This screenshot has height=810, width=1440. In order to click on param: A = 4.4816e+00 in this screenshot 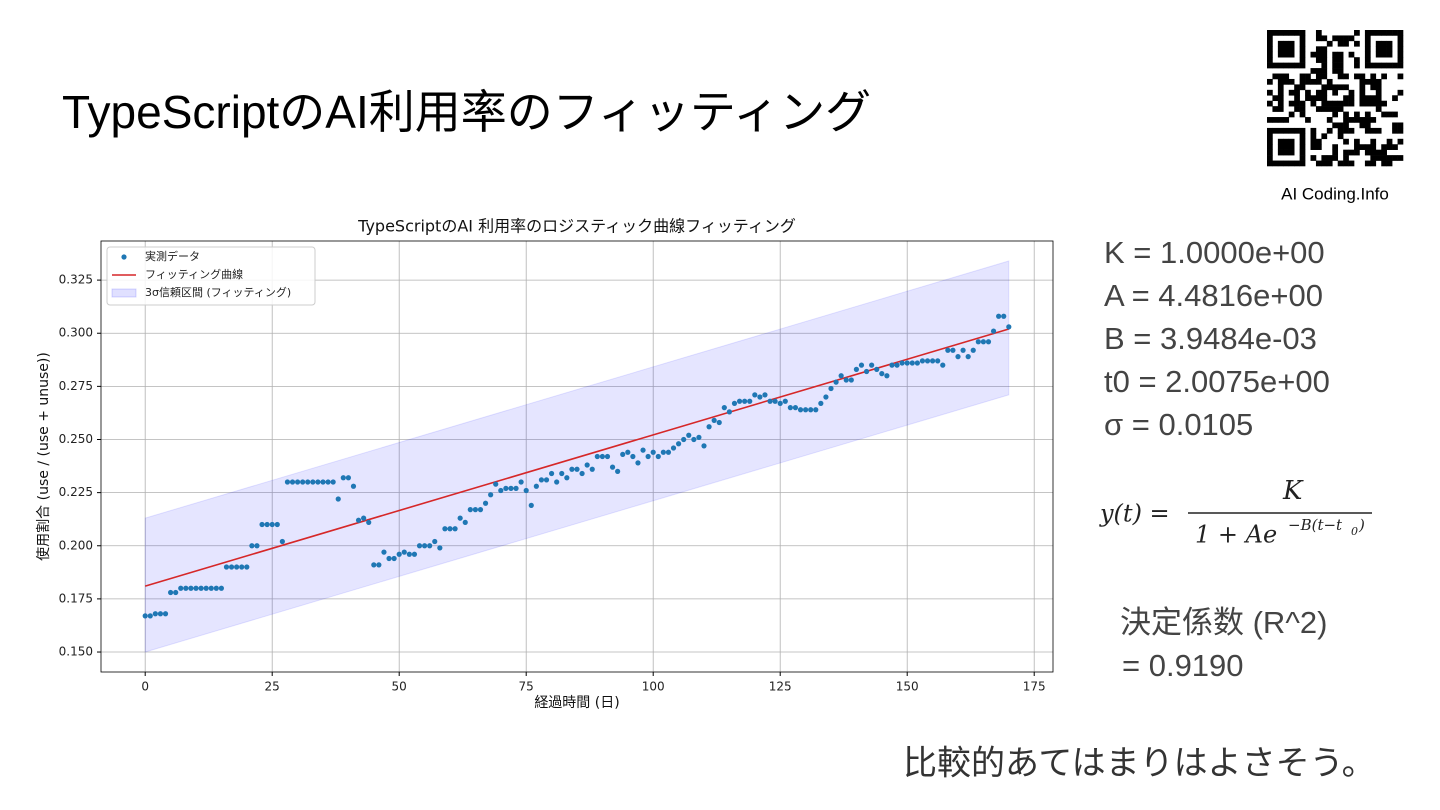, I will do `click(1213, 295)`.